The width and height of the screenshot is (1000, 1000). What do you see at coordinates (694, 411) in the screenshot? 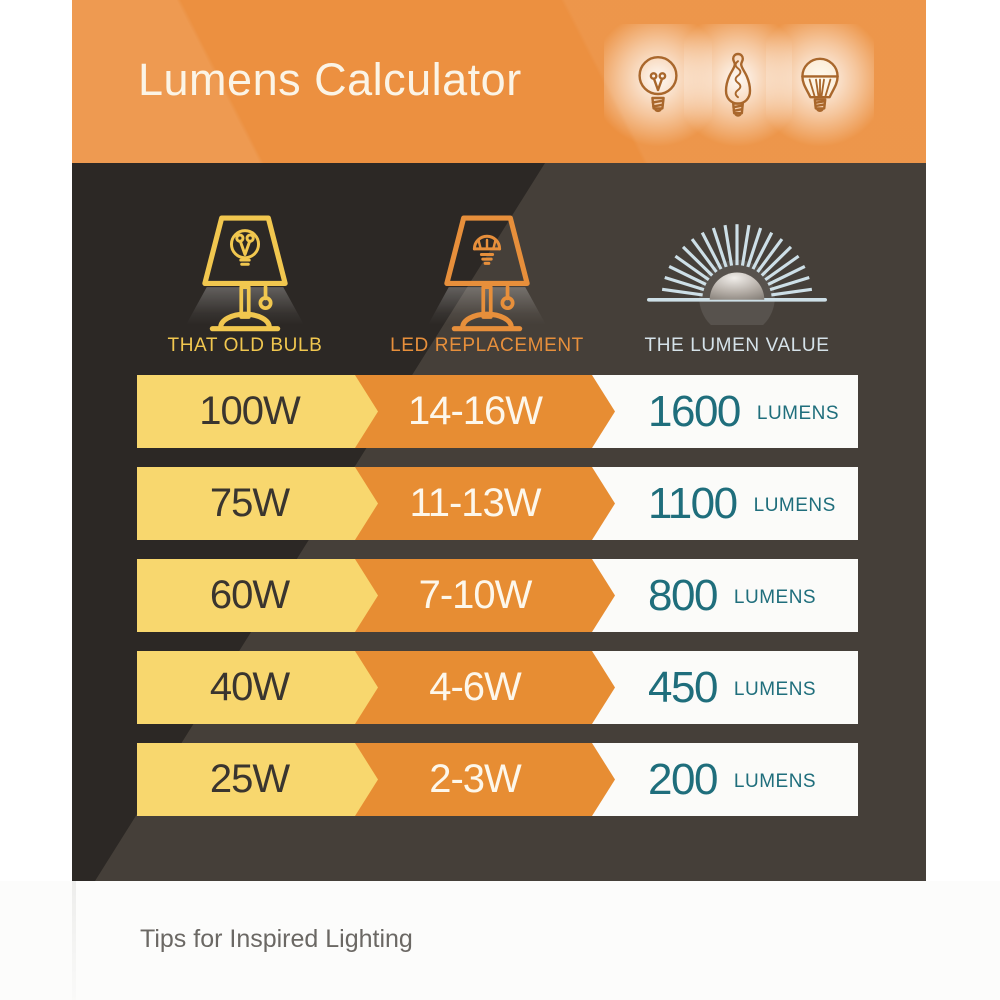
I see `lumen-value: 1600` at bounding box center [694, 411].